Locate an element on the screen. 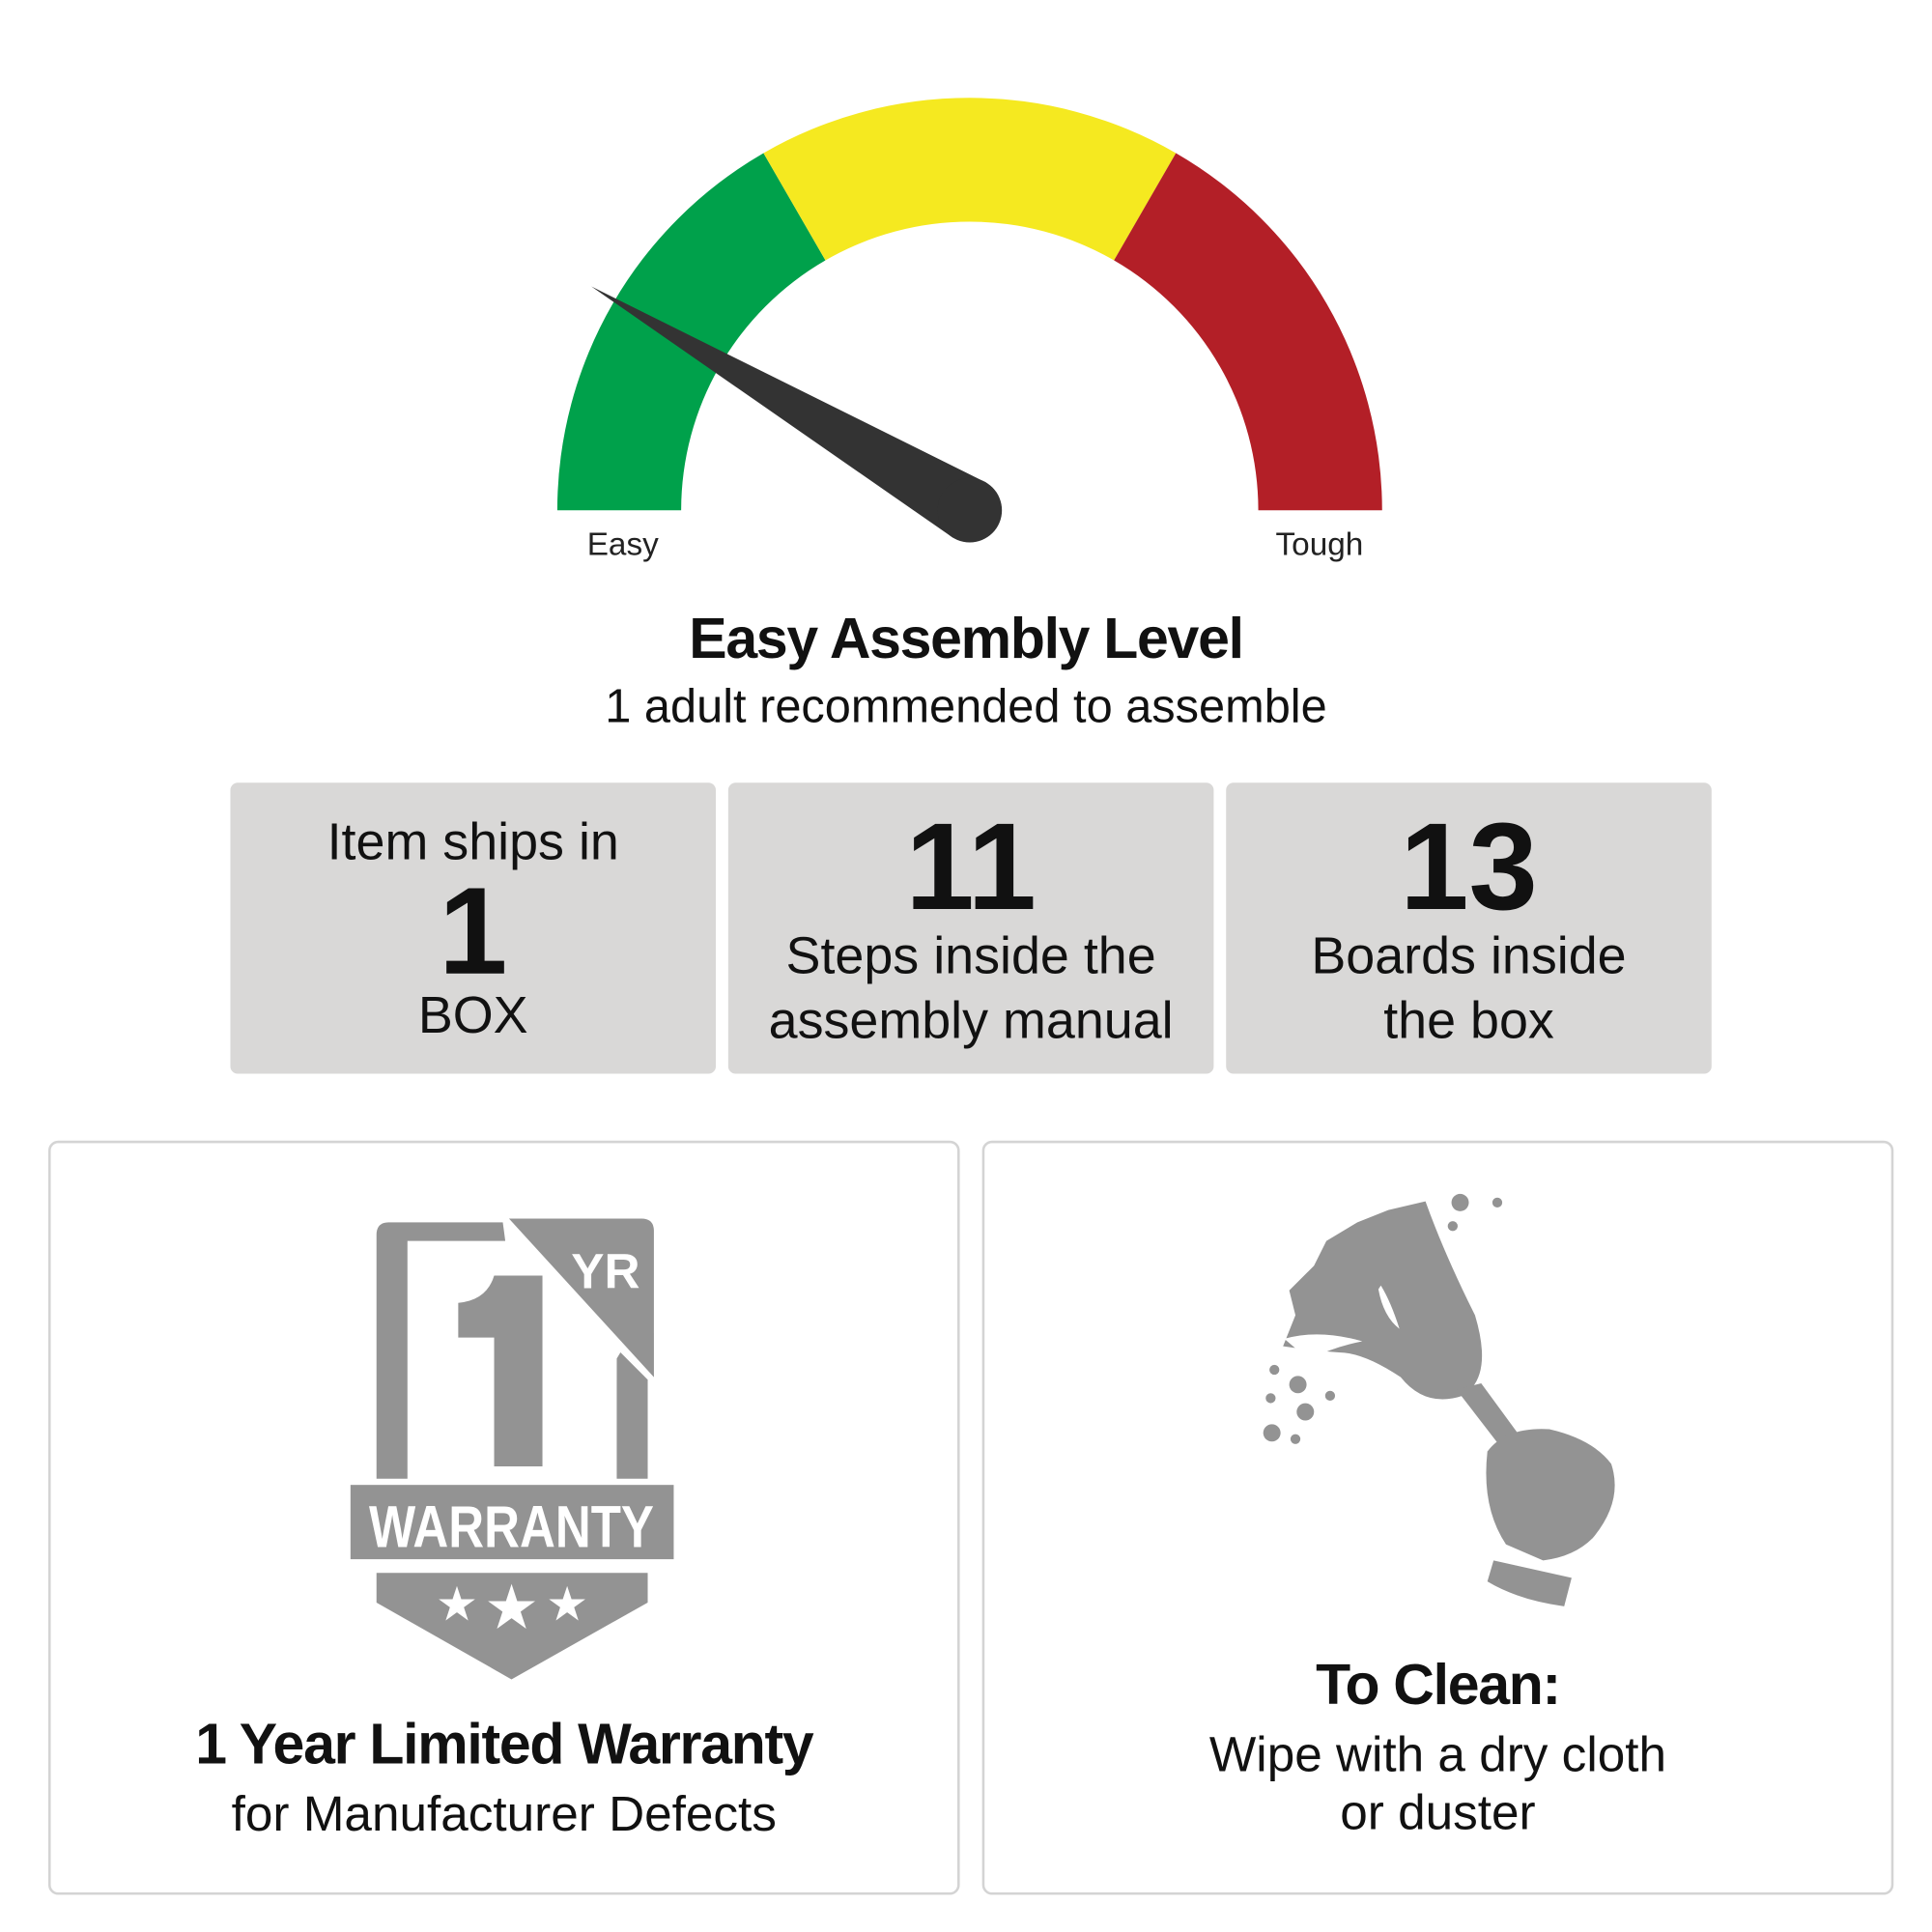  gauge-needle-hub is located at coordinates (970, 510).